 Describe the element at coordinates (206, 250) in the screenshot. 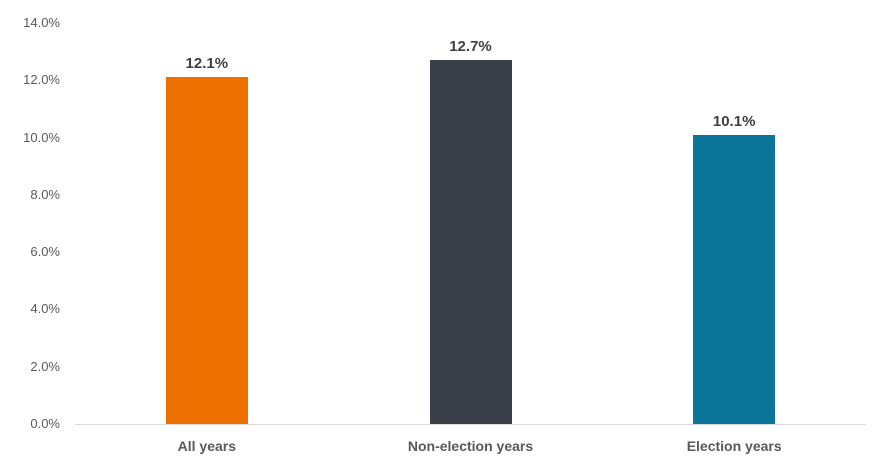

I see `bar-all-years` at that location.